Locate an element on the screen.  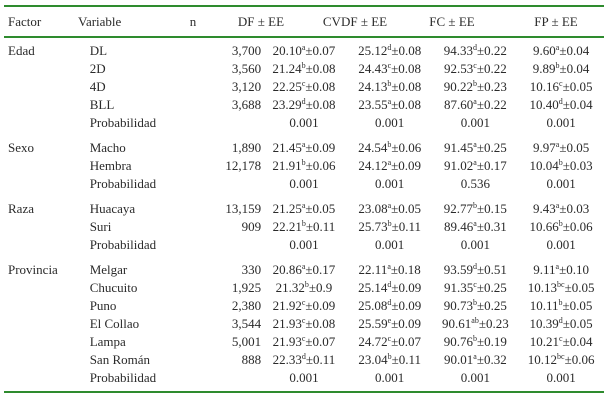
mean-value: 10.13 is located at coordinates (542, 287).